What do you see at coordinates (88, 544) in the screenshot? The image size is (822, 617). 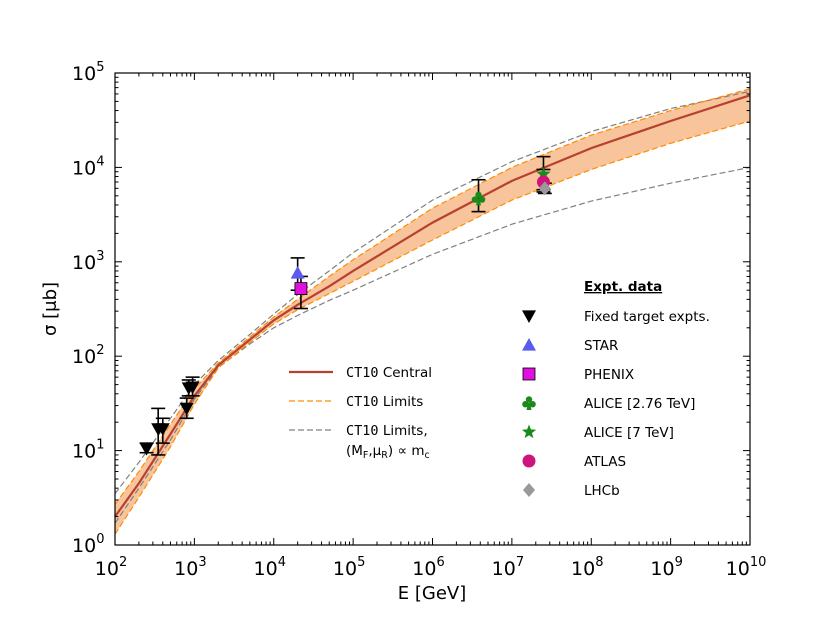 I see `y-tick-label: 10⁰` at bounding box center [88, 544].